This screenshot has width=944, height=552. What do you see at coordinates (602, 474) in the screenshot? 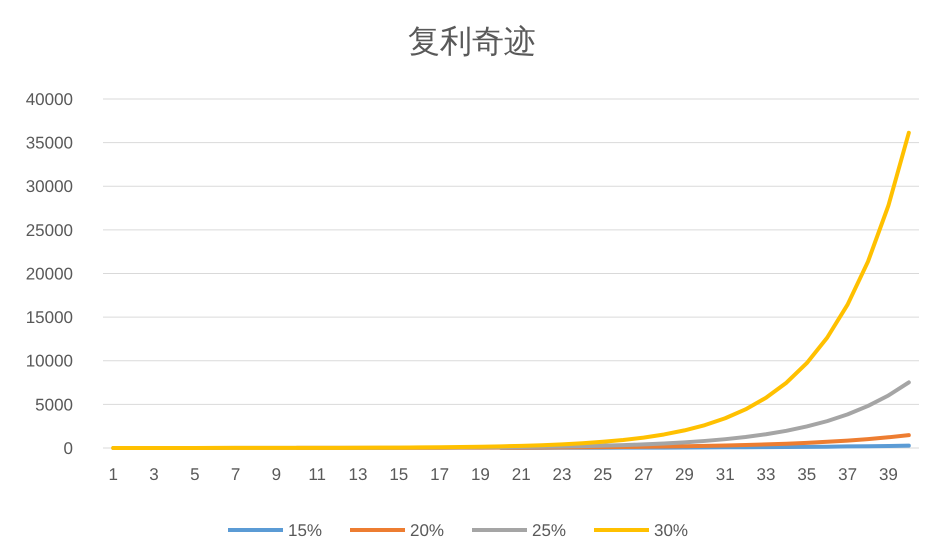
I see `x-tick-label: 25` at bounding box center [602, 474].